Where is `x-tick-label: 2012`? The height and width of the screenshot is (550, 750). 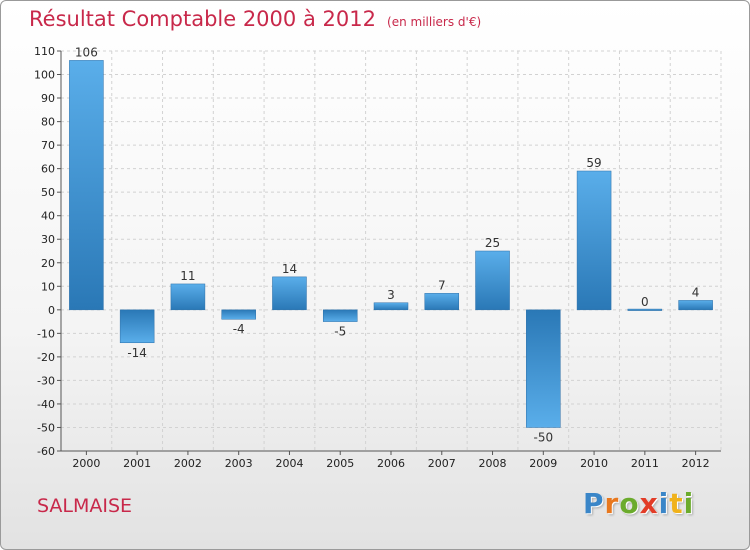 x-tick-label: 2012 is located at coordinates (696, 463).